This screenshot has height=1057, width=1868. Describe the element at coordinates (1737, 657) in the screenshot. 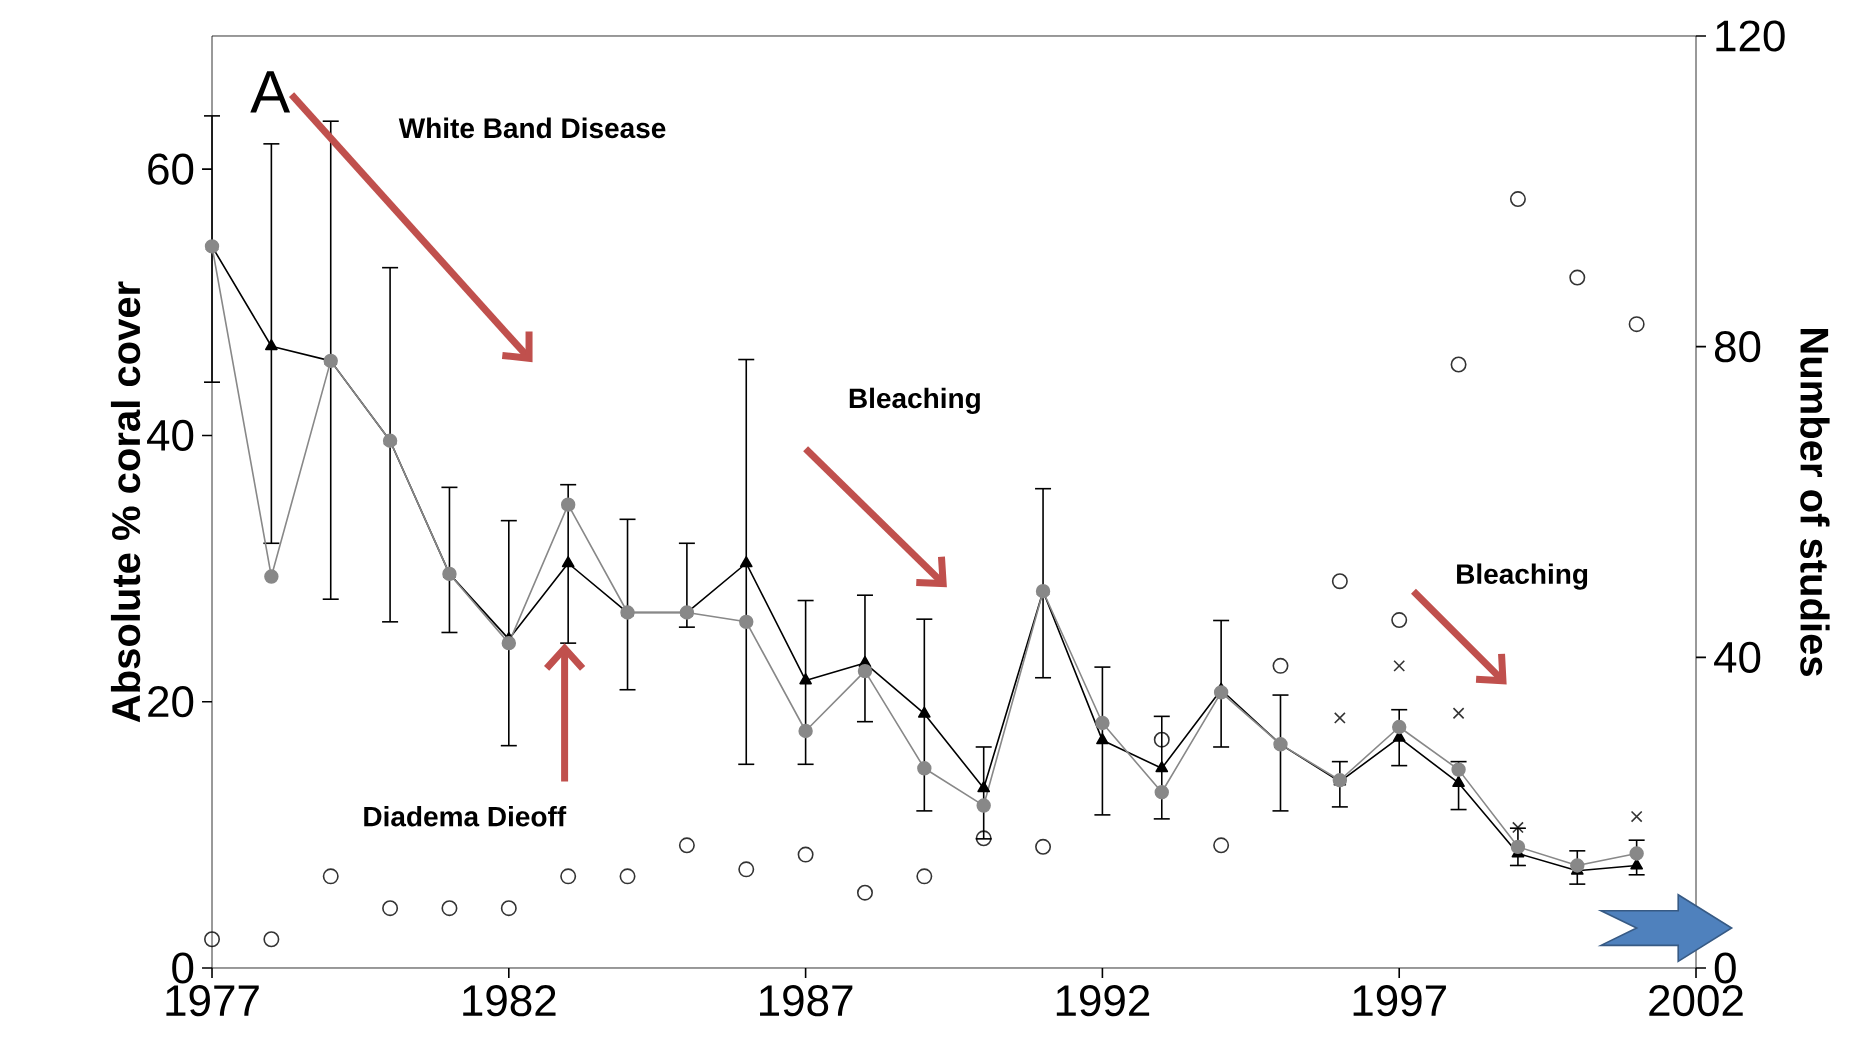

I see `y2-tick-label: 40` at that location.